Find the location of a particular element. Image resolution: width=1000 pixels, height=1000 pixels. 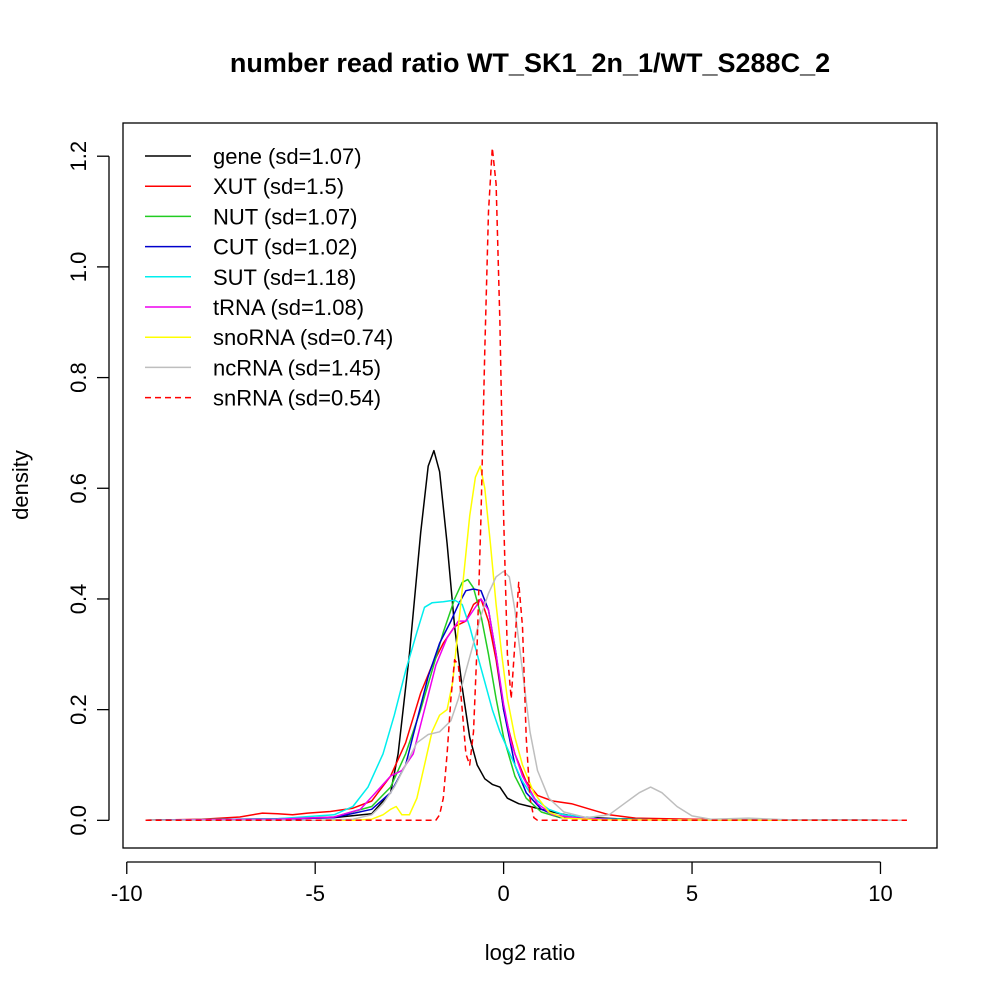

y-tick-label: 1.0 is located at coordinates (78, 267).